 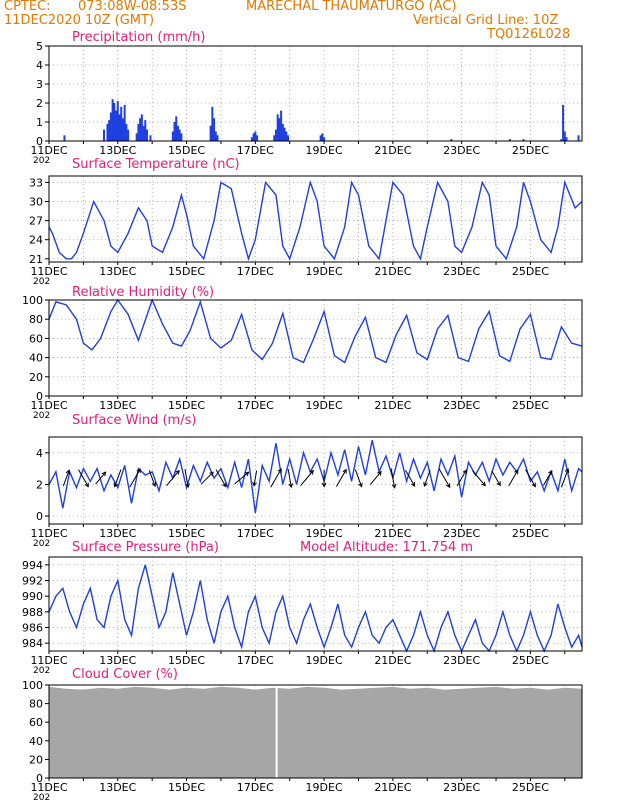 What do you see at coordinates (32, 300) in the screenshot?
I see `y-tick-label: 100` at bounding box center [32, 300].